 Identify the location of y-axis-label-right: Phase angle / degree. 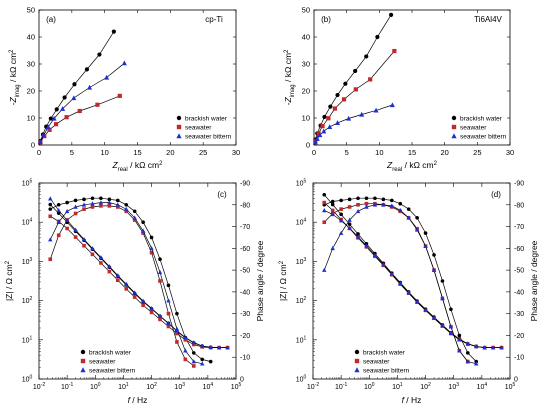
(534, 280).